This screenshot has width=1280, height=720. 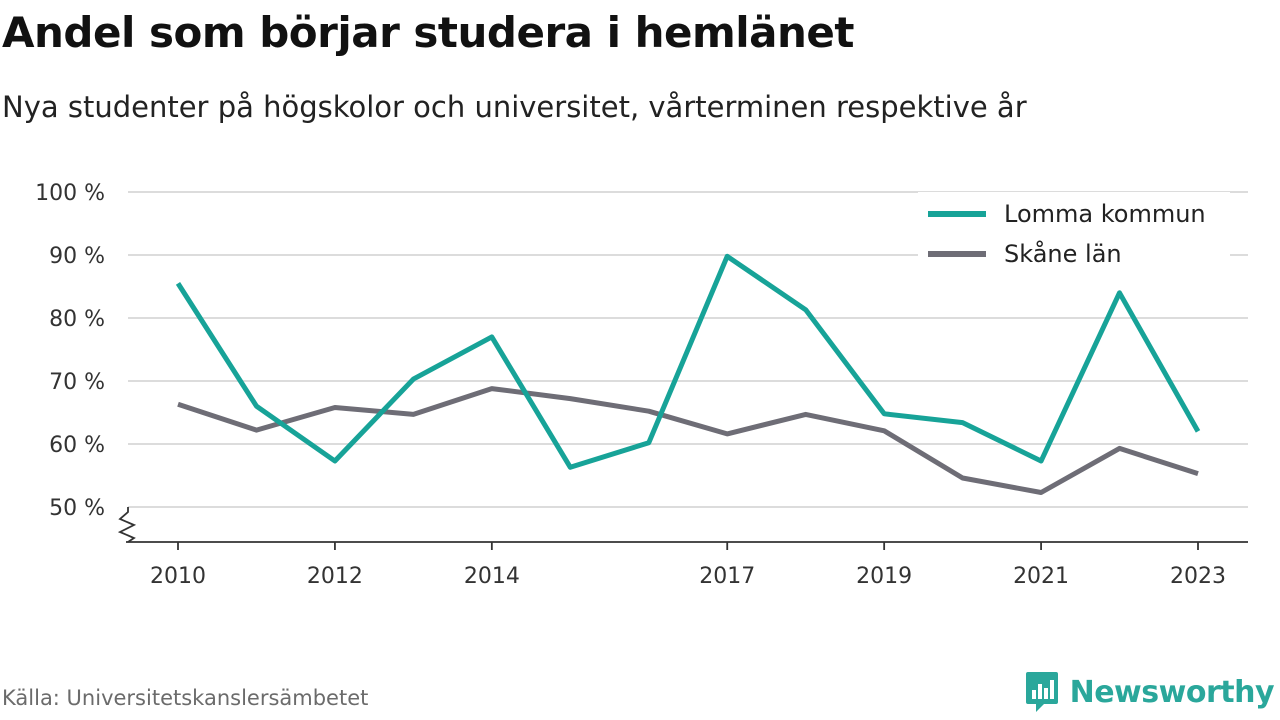 I want to click on y-axis-ticks: 50 % 60 % 70 % 80 % 90 % 100 %, so click(x=70, y=351).